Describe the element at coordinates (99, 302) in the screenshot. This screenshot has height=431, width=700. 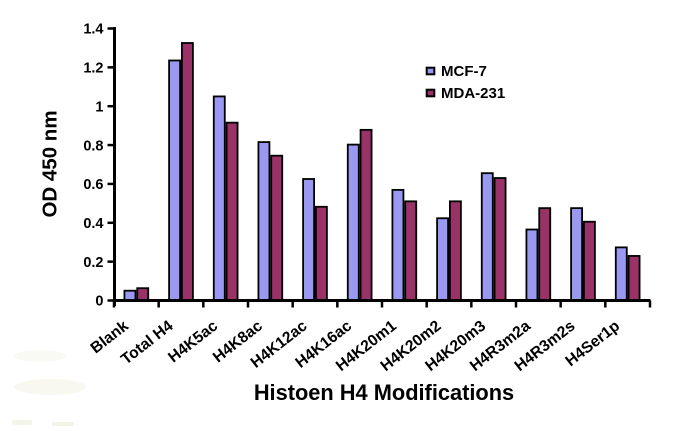
I see `svg-text: 0` at that location.